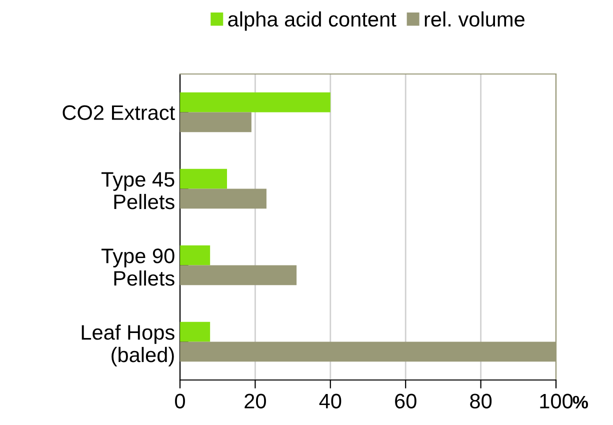 The height and width of the screenshot is (425, 613). I want to click on x-tick-label: 100, so click(556, 401).